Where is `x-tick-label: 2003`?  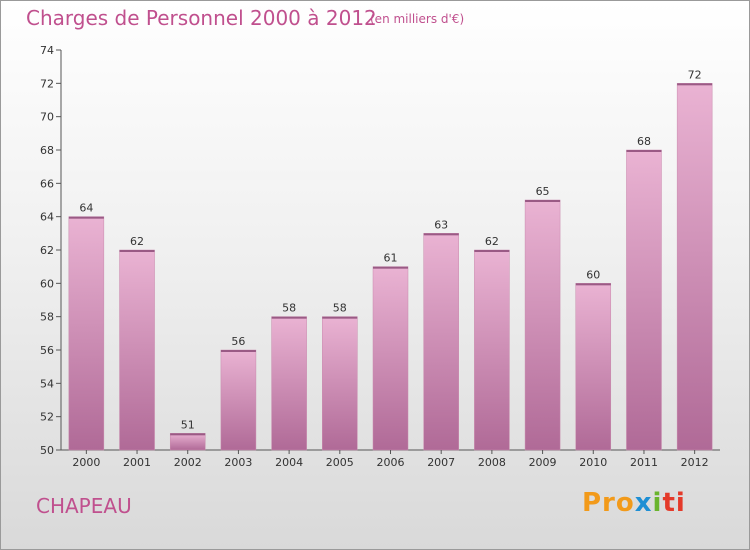 x-tick-label: 2003 is located at coordinates (238, 462).